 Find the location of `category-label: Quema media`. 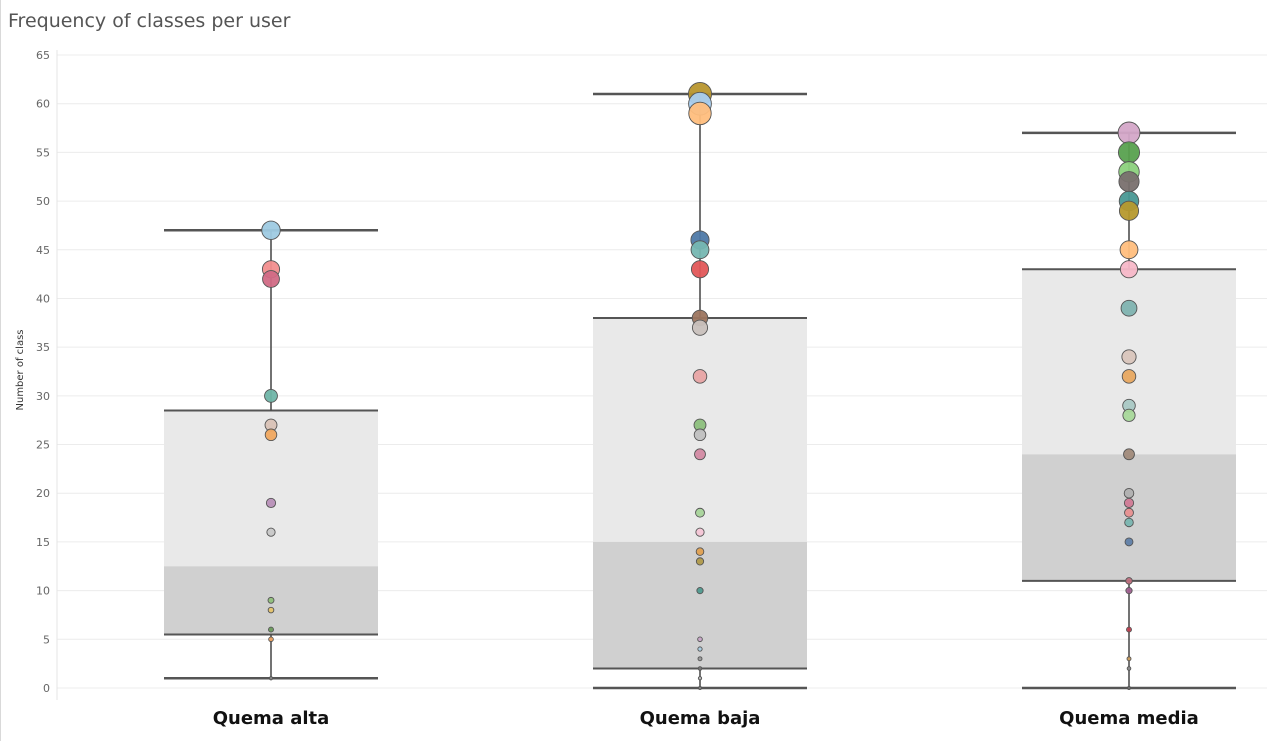

category-label: Quema media is located at coordinates (1129, 718).